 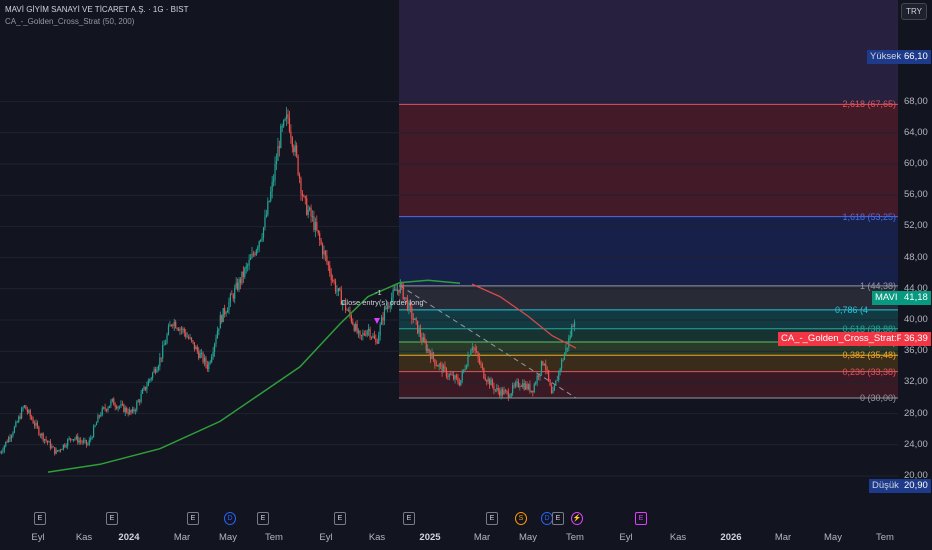 I want to click on indicator-title: CA_-_Golden_Cross_Strat (50, 200), so click(x=70, y=21).